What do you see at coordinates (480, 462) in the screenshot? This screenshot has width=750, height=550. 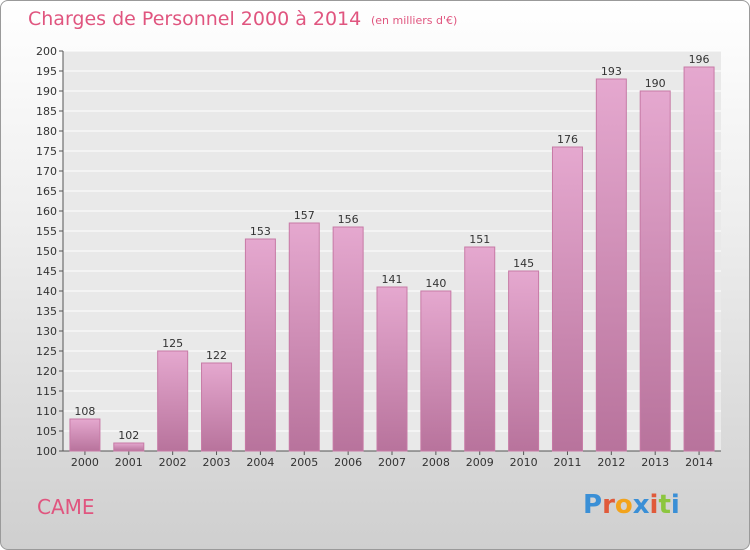 I see `x-tick-label: 2009` at bounding box center [480, 462].